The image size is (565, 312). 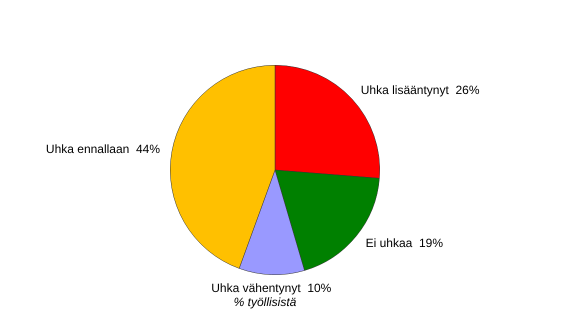 I want to click on slice-label: Uhka vähentynyt 10%, so click(x=271, y=288).